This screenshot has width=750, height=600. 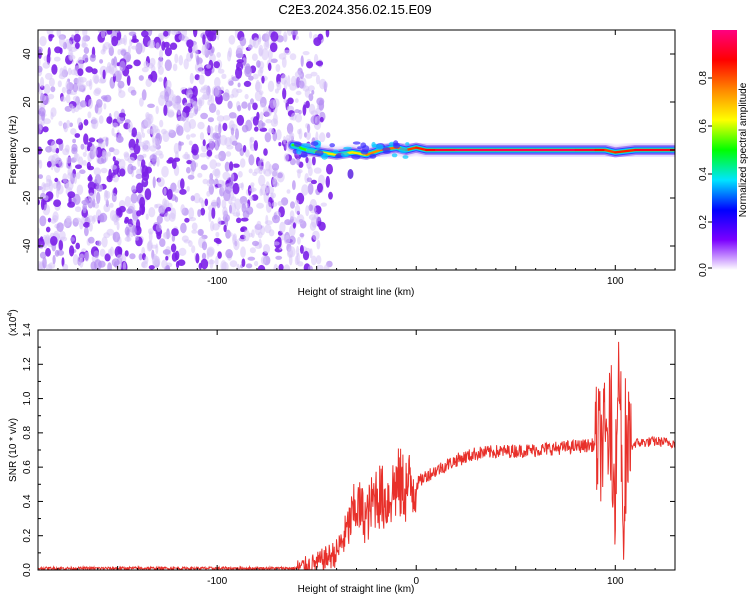 What do you see at coordinates (615, 281) in the screenshot?
I see `spectrogram-x-tick-label: 100` at bounding box center [615, 281].